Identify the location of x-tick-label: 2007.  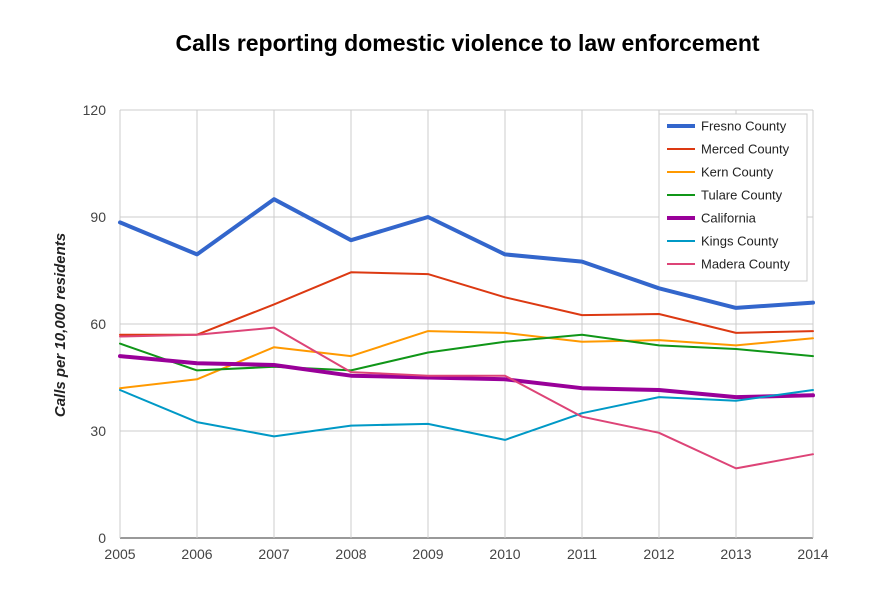
(273, 554).